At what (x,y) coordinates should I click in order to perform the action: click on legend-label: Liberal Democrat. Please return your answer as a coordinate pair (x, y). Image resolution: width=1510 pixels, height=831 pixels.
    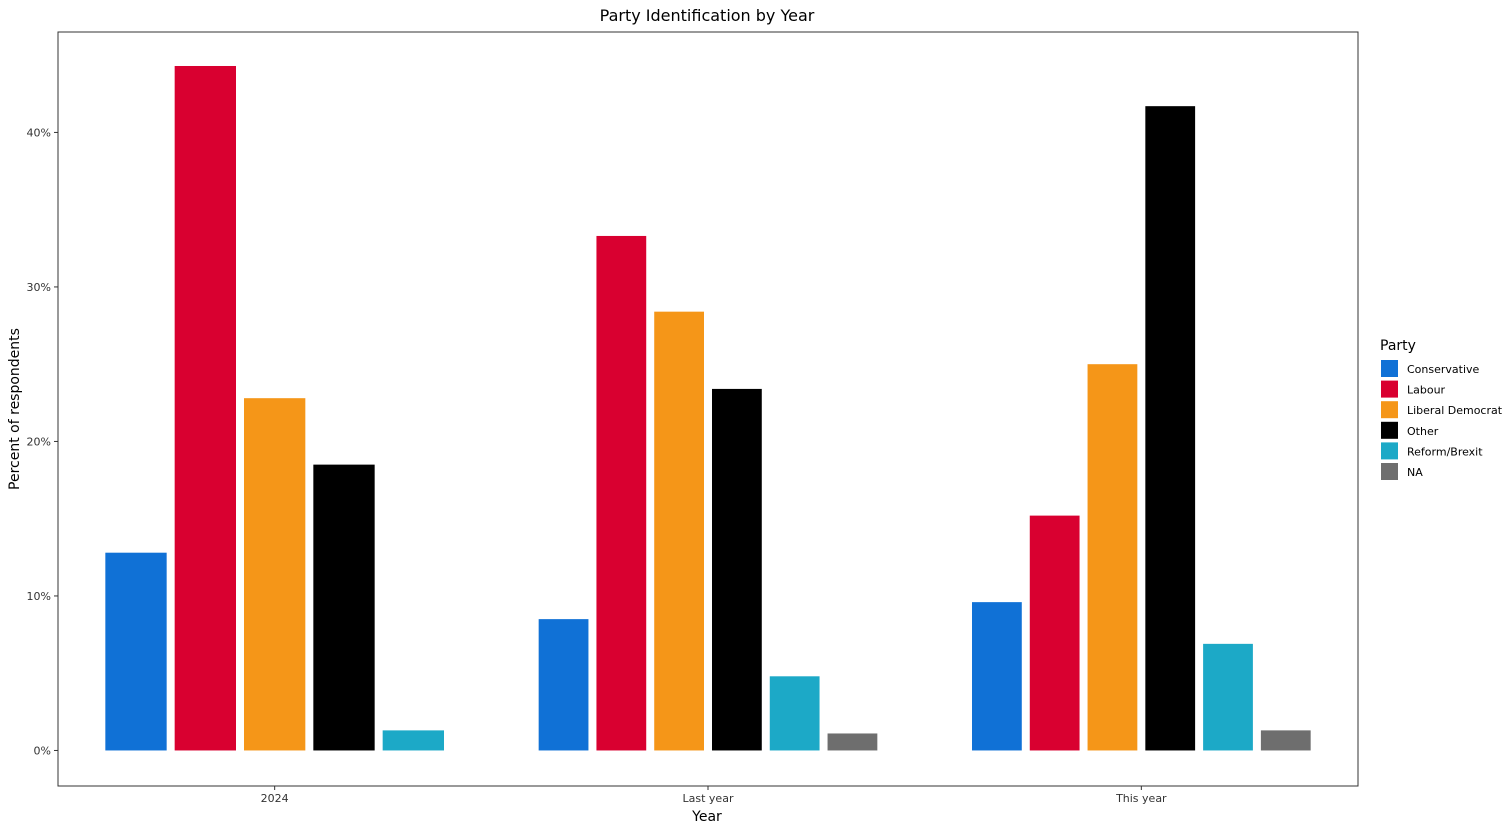
    Looking at the image, I should click on (1455, 410).